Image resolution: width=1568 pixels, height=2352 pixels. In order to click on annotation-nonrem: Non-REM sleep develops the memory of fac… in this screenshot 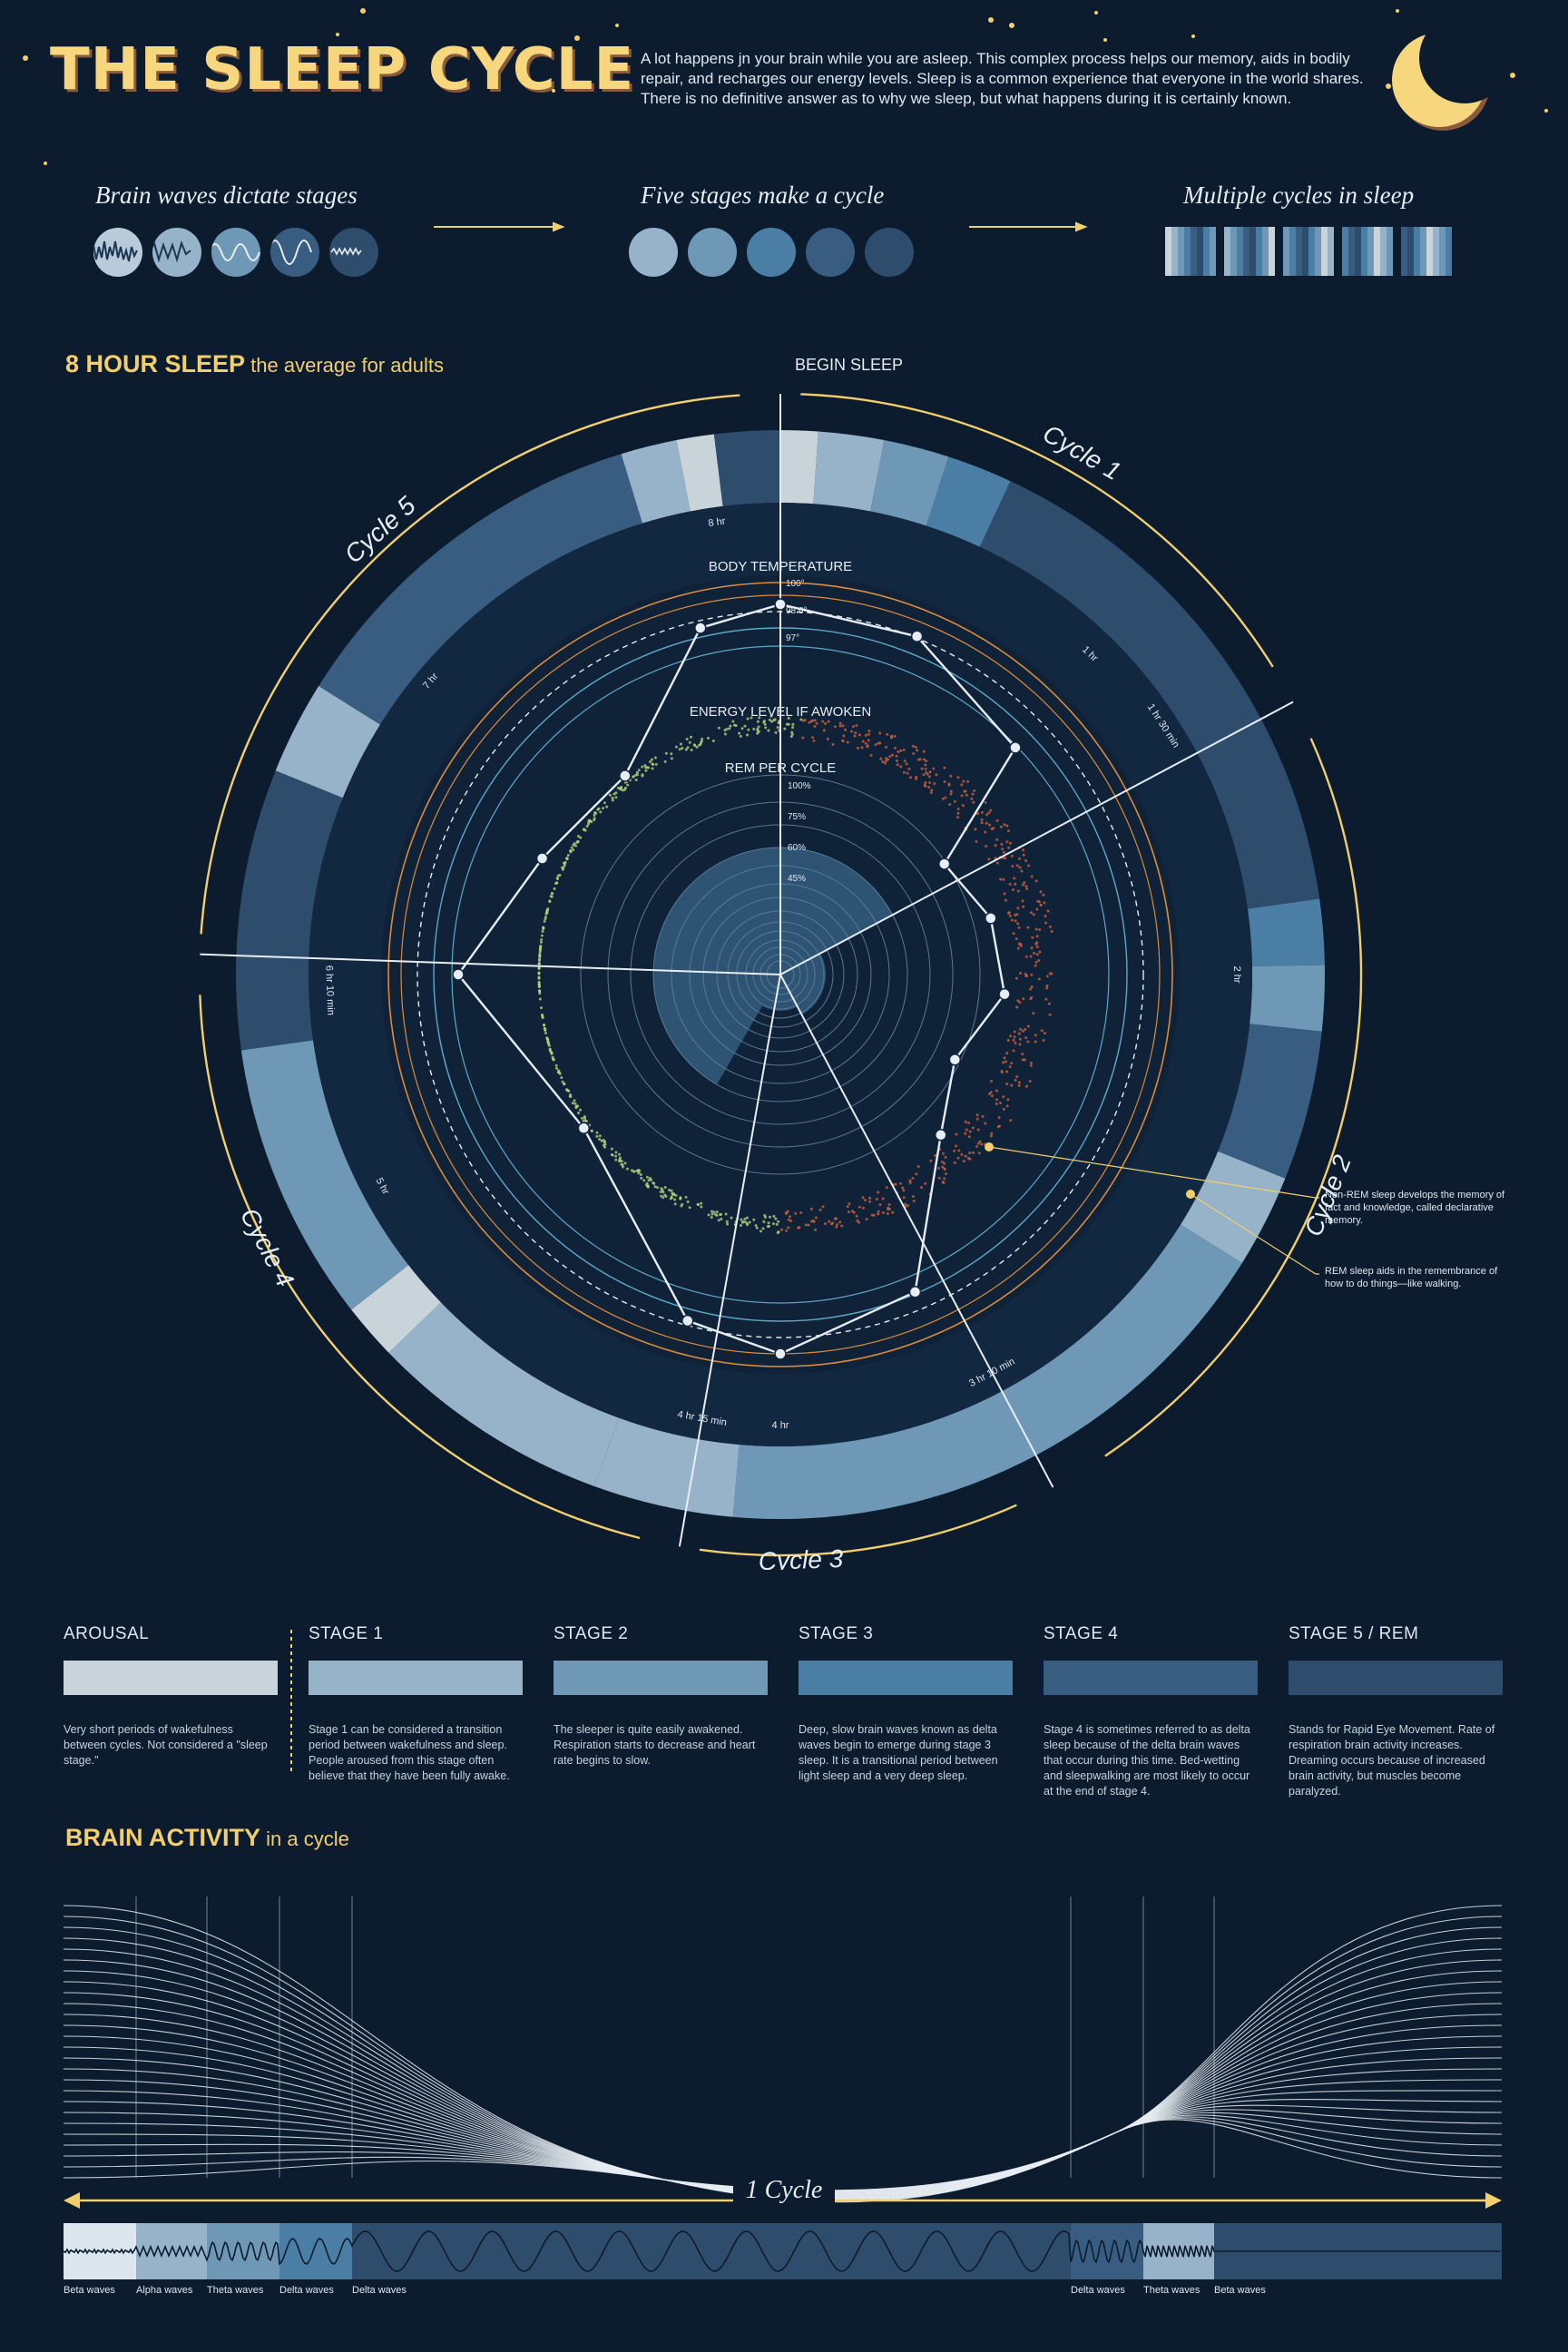, I will do `click(1415, 1208)`.